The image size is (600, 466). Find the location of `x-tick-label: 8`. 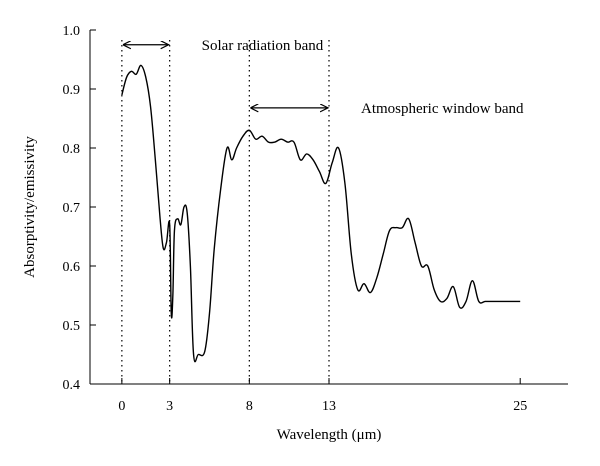

x-tick-label: 8 is located at coordinates (249, 406).